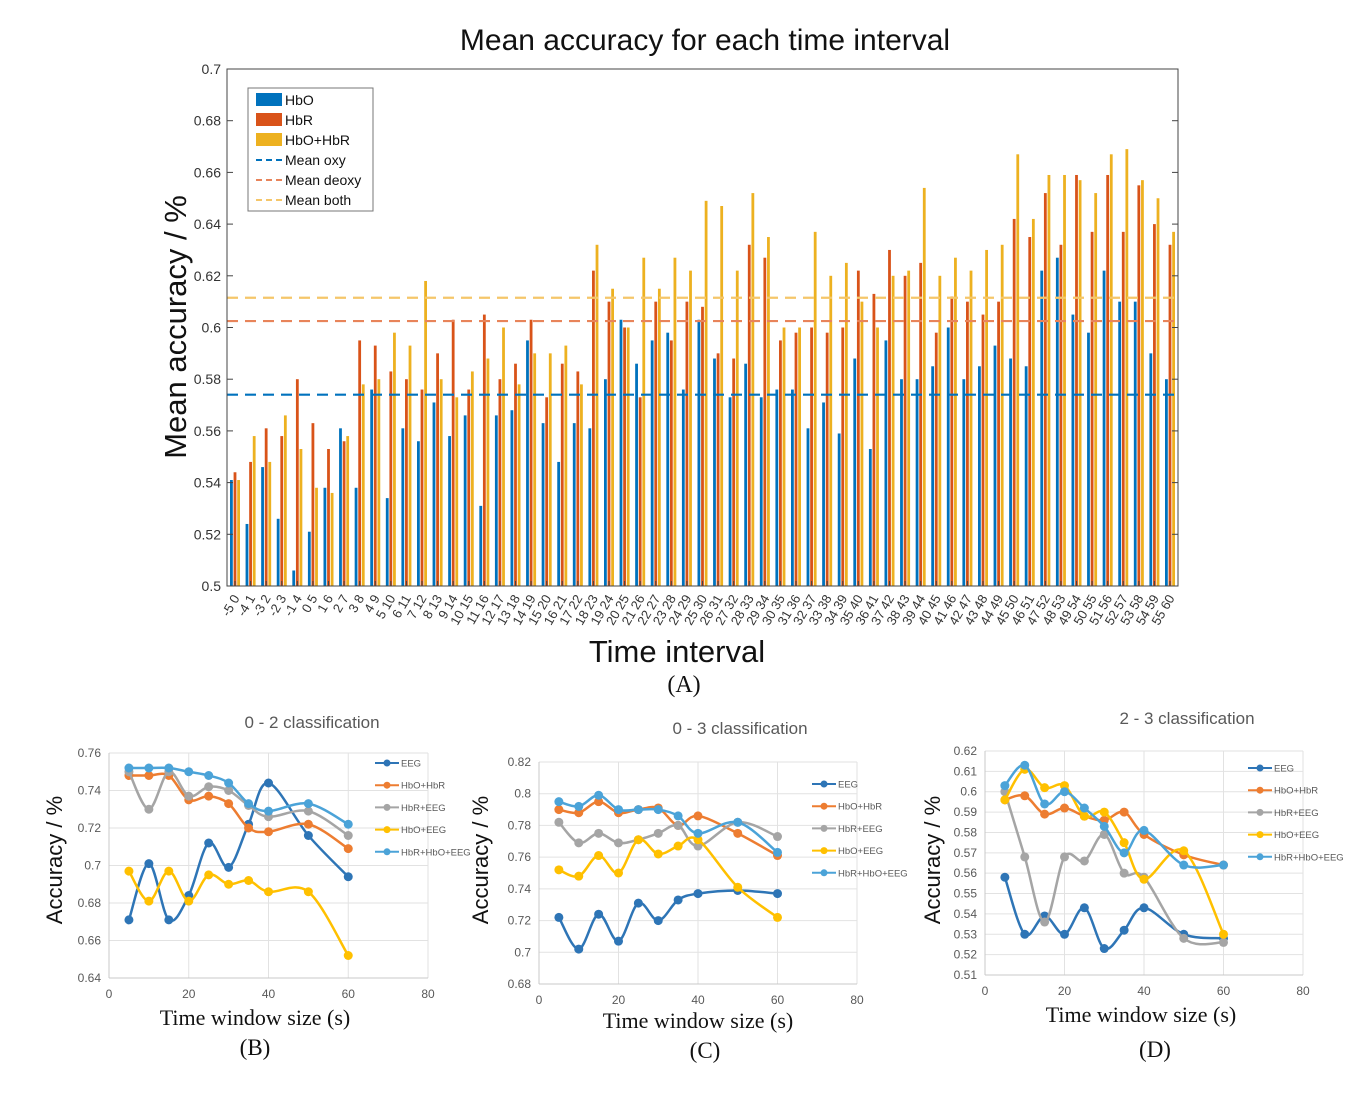 This screenshot has height=1101, width=1372. I want to click on y-tick-label: 0.51, so click(966, 975).